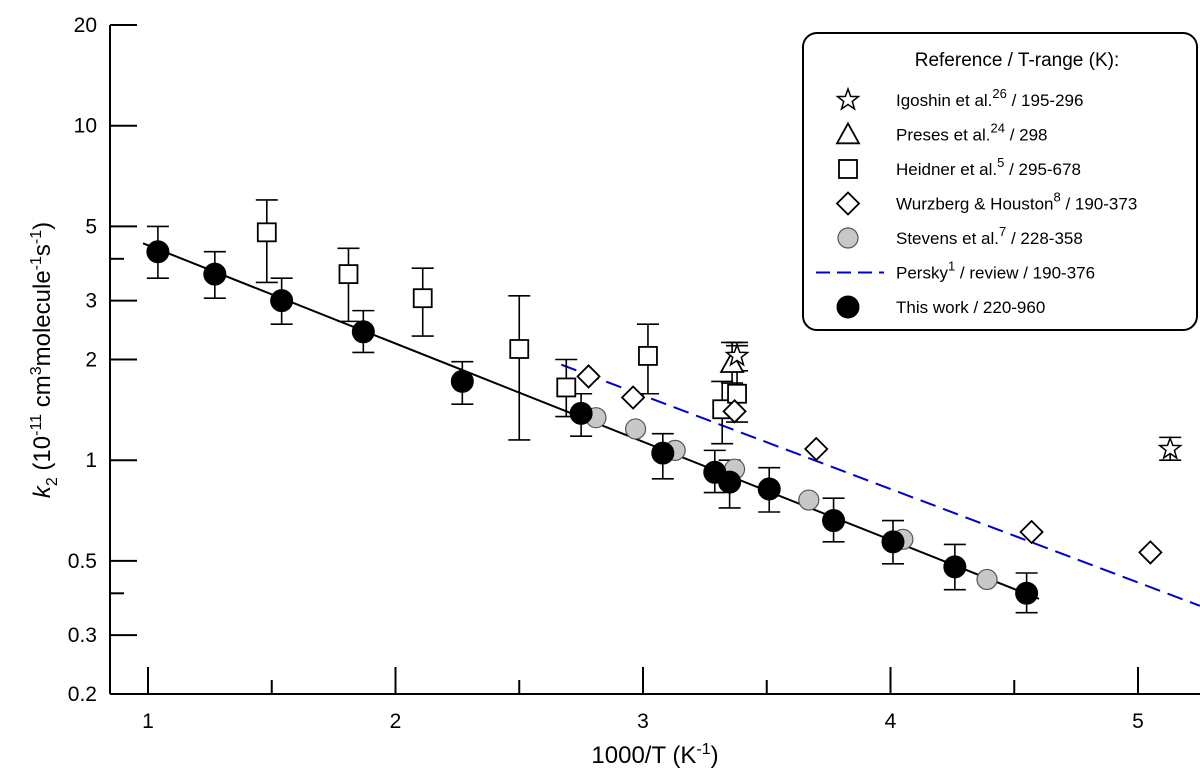 This screenshot has height=776, width=1200. I want to click on legend-name: Igoshin et al., so click(944, 100).